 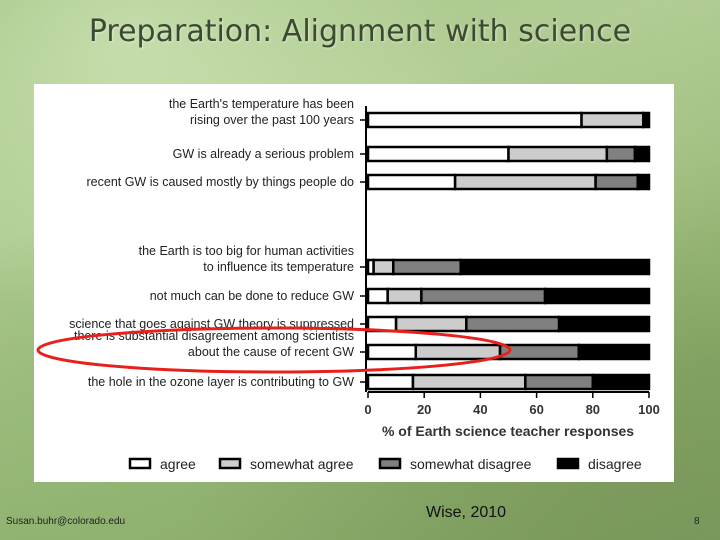 I want to click on category-label: rising over the past 100 years, so click(x=272, y=120).